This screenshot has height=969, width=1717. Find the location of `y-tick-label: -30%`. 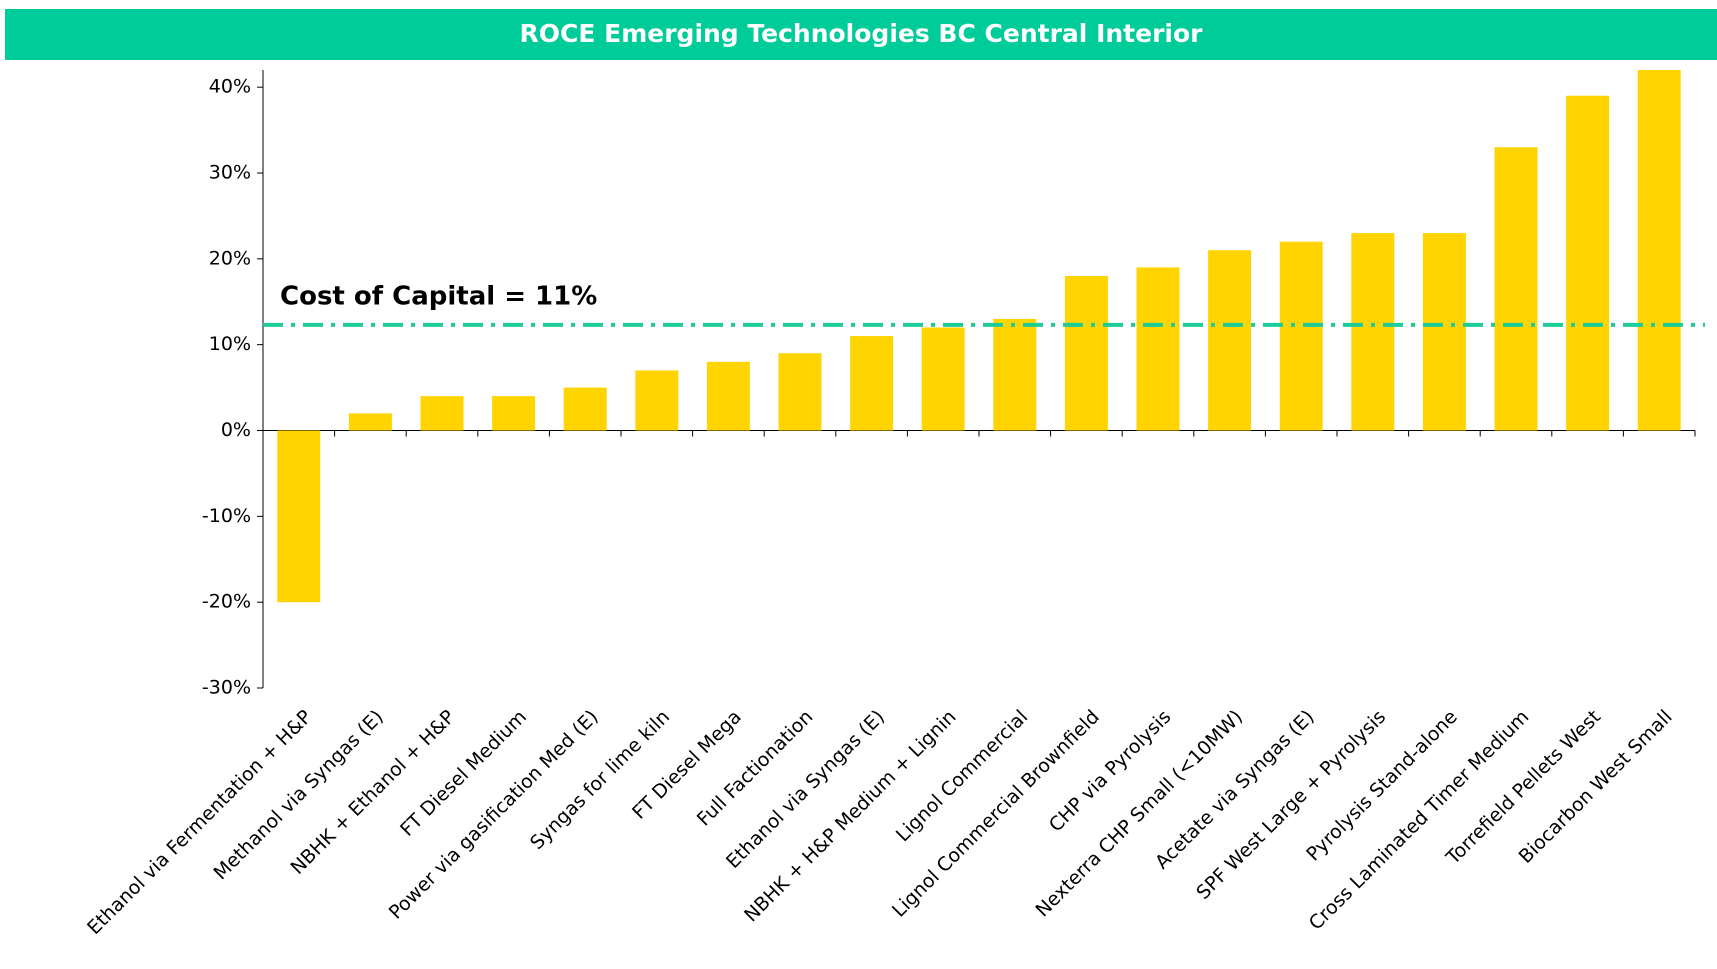

y-tick-label: -30% is located at coordinates (226, 688).